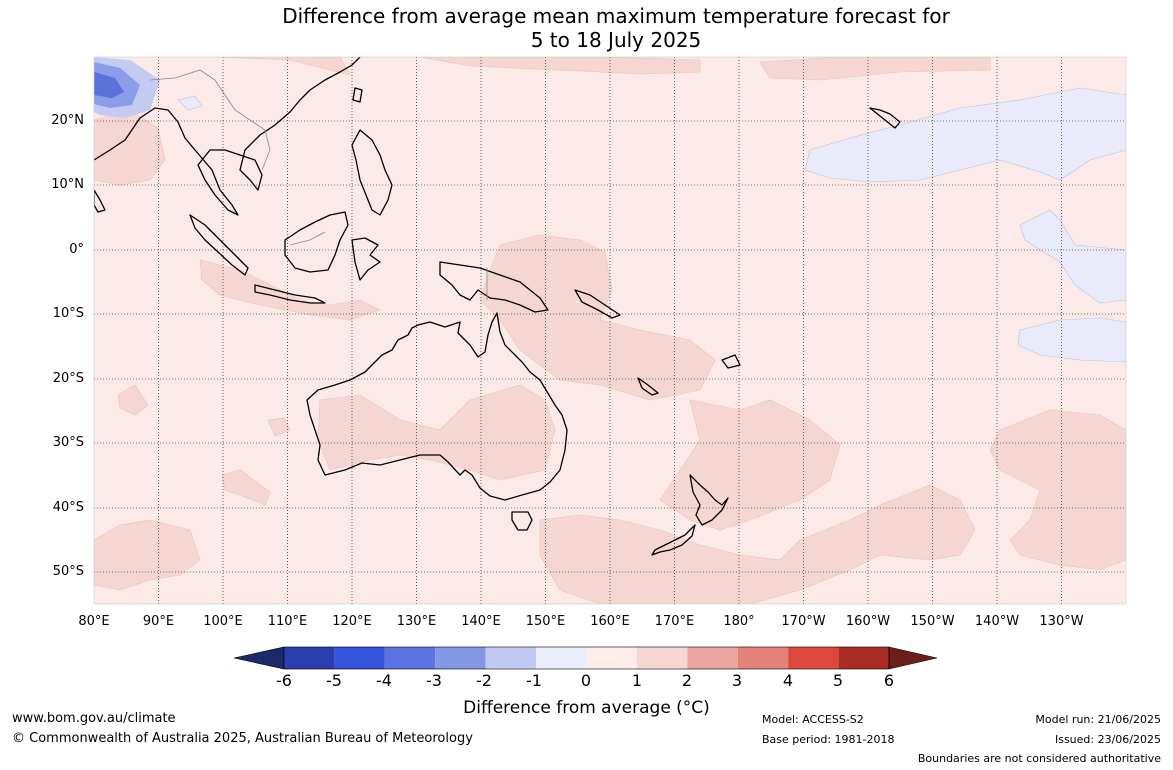 The height and width of the screenshot is (770, 1173). Describe the element at coordinates (1098, 719) in the screenshot. I see `footer-model-run: Model run: 21/06/2025` at that location.